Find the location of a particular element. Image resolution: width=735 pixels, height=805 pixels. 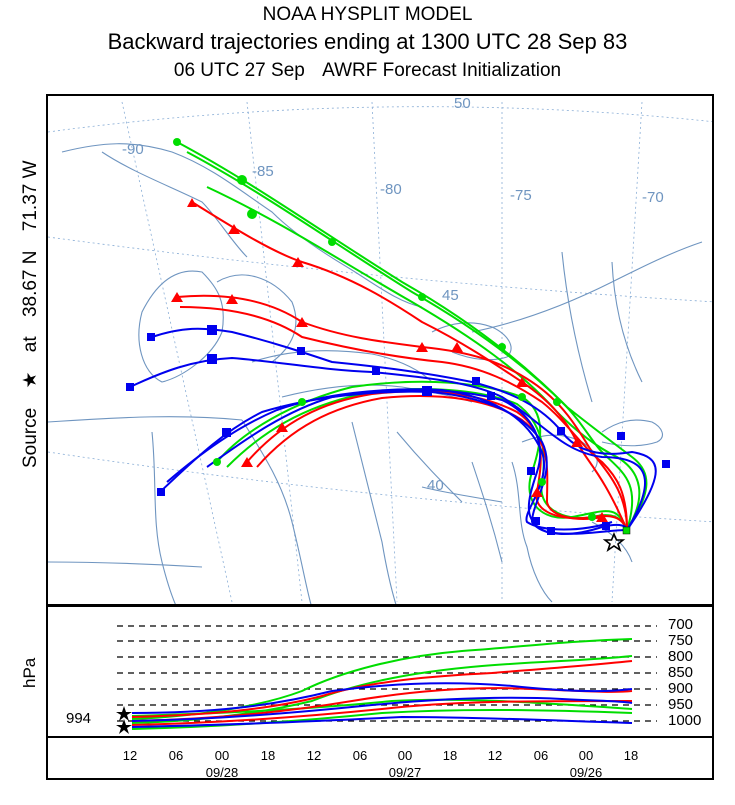

time-axis-panel is located at coordinates (380, 759).